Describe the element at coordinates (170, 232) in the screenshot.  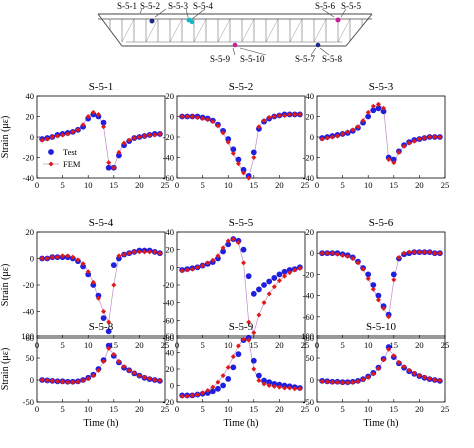
I see `y-tick-label: 40` at that location.